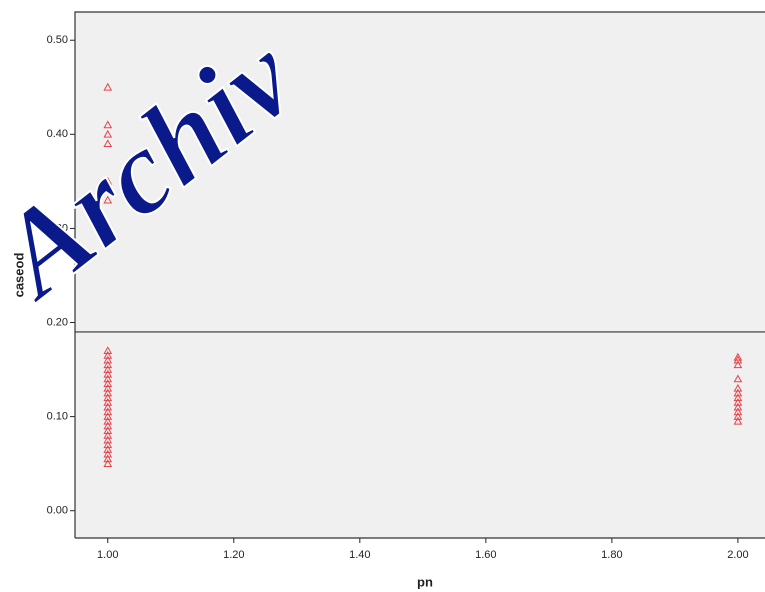 This screenshot has height=592, width=765. I want to click on x-tick-label: 1.60, so click(485, 555).